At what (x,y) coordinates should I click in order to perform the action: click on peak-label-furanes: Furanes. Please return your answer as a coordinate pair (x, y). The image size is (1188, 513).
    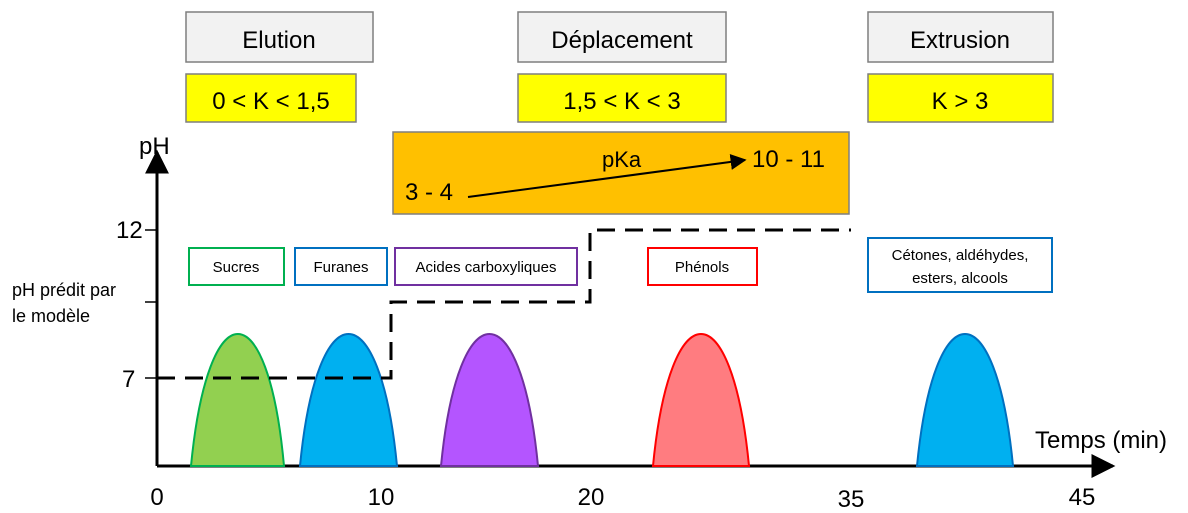
    Looking at the image, I should click on (341, 266).